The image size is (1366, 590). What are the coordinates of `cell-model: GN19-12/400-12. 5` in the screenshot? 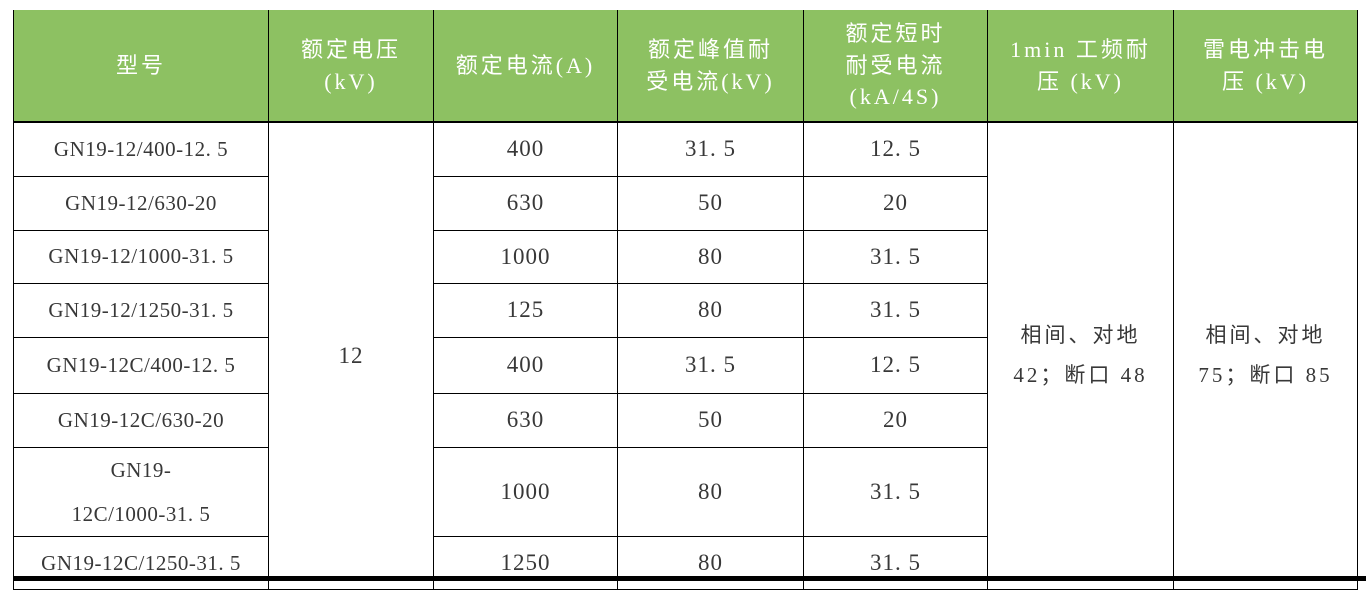 It's located at (141, 149).